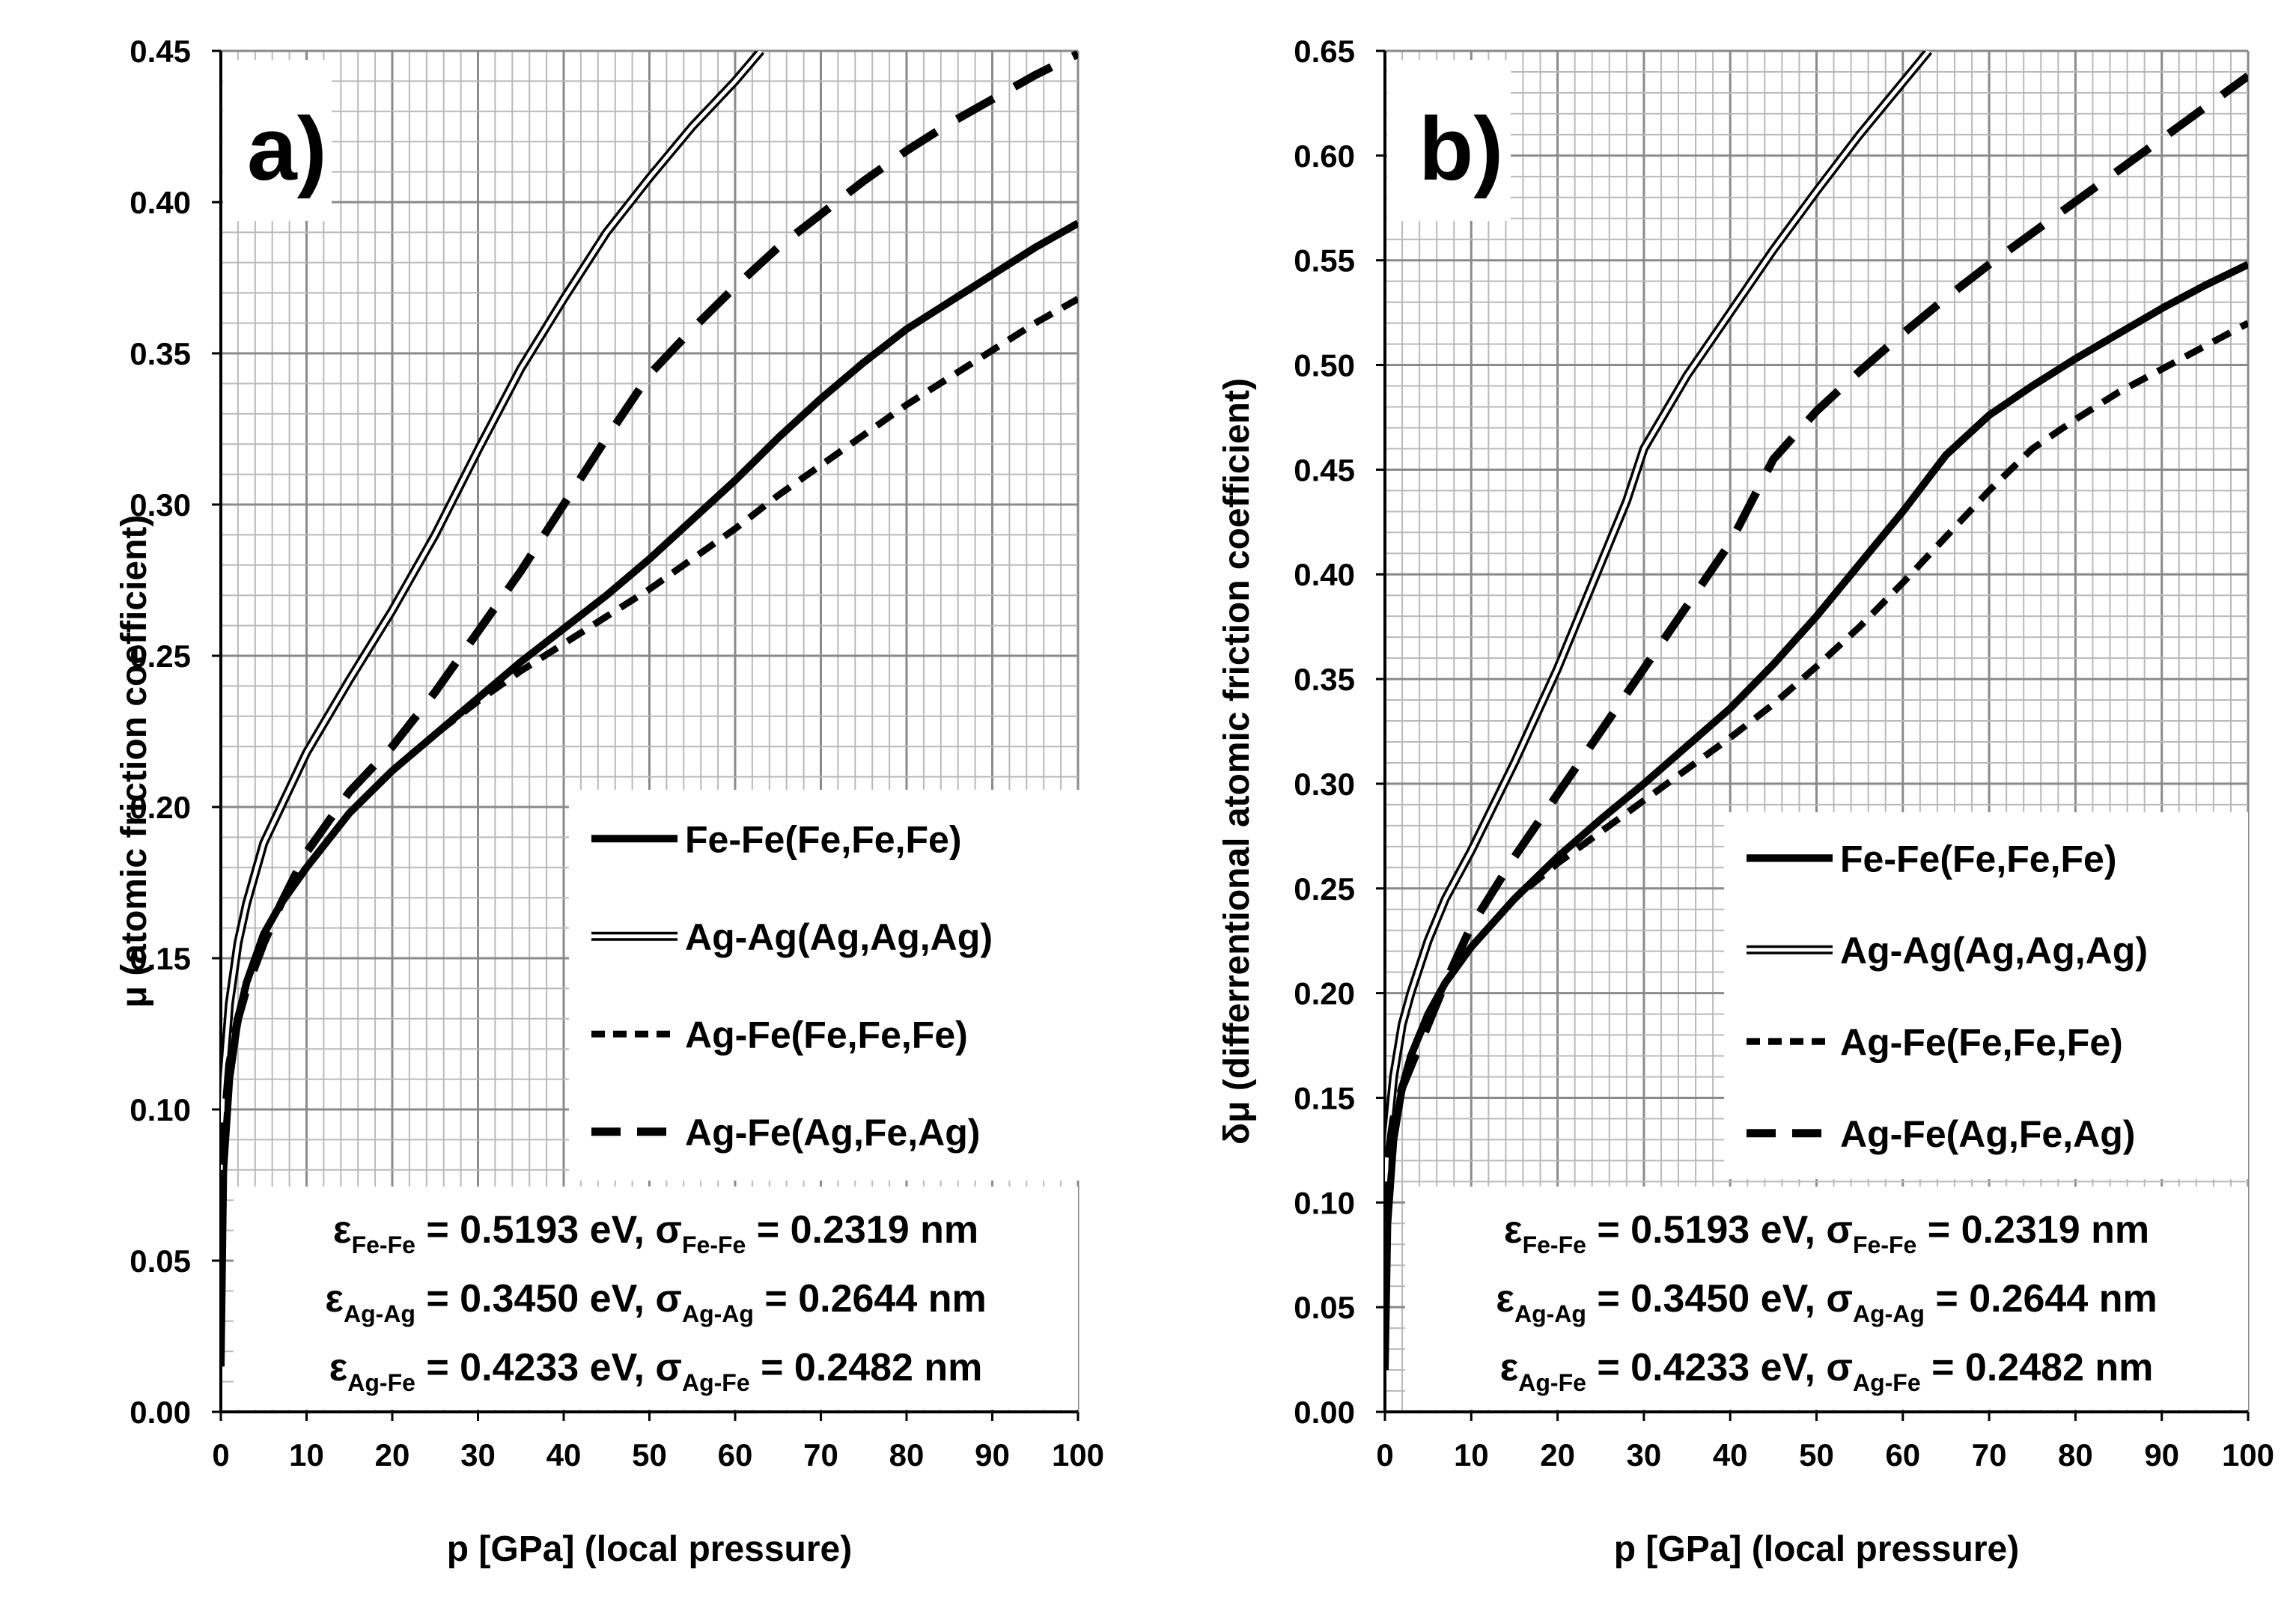 The image size is (2296, 1614). What do you see at coordinates (1324, 51) in the screenshot?
I see `y-tick-label: 0.65` at bounding box center [1324, 51].